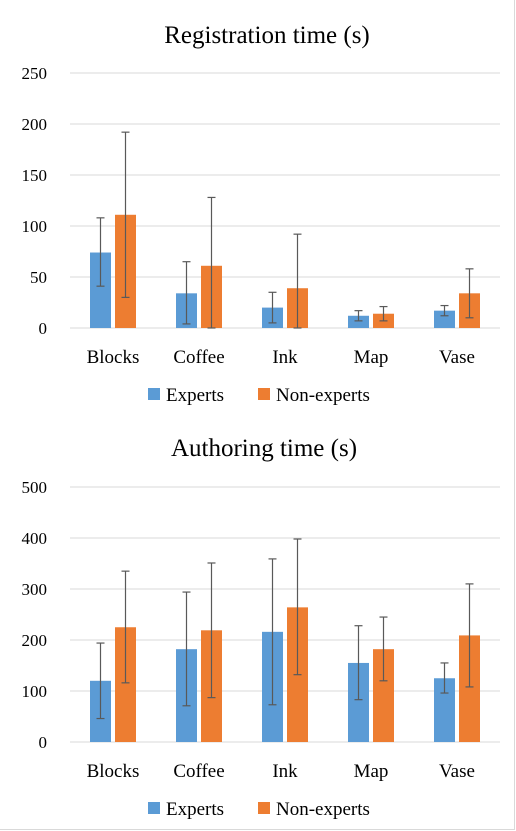  Describe the element at coordinates (100, 290) in the screenshot. I see `bar-experts-blocks` at that location.